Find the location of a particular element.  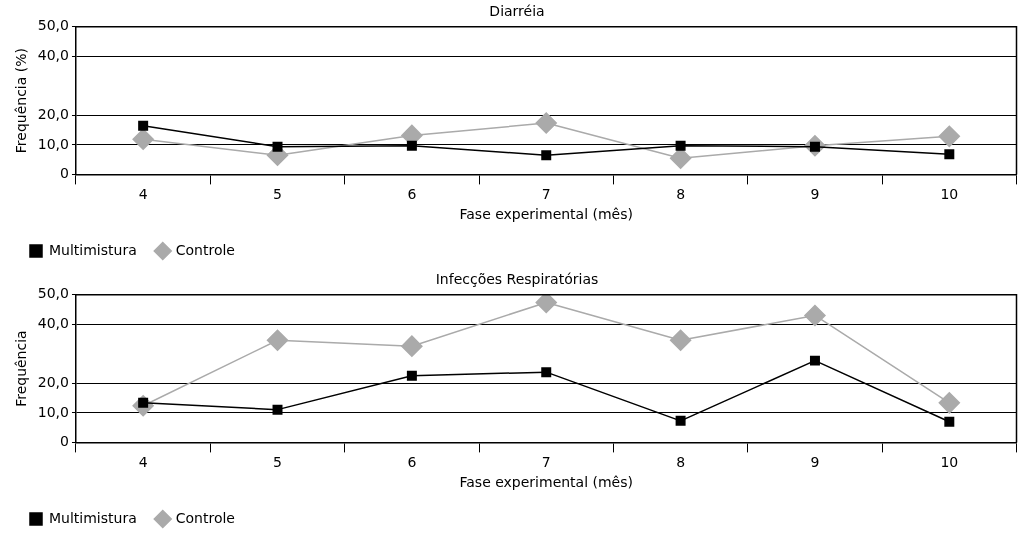

y-axis-title: Frequência (%) is located at coordinates (21, 101).